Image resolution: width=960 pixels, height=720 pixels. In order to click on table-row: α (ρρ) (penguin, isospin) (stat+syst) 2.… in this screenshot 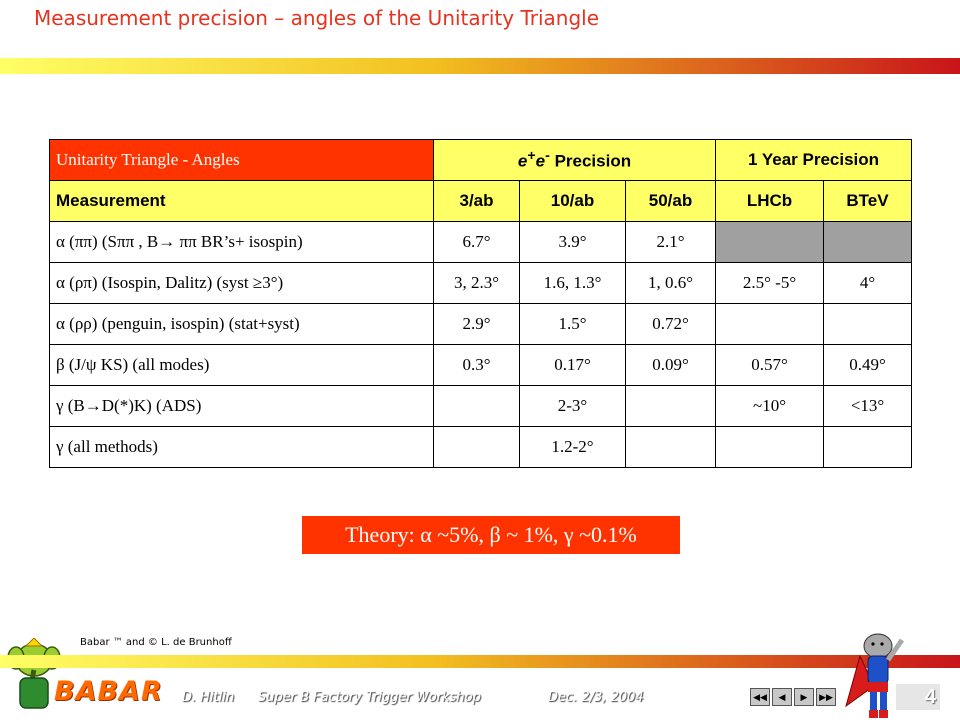, I will do `click(481, 324)`.